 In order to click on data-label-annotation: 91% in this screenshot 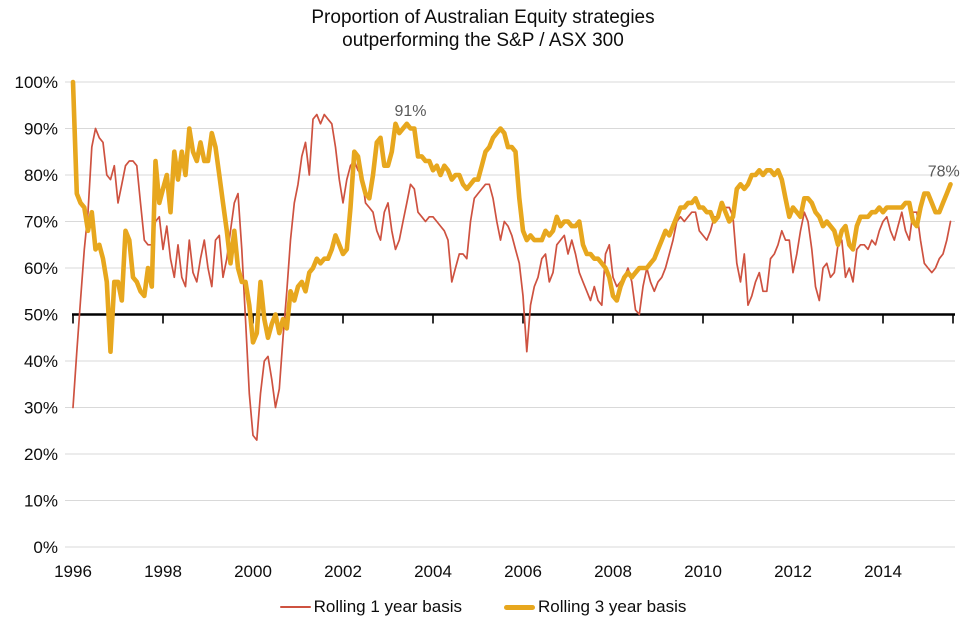, I will do `click(410, 111)`.